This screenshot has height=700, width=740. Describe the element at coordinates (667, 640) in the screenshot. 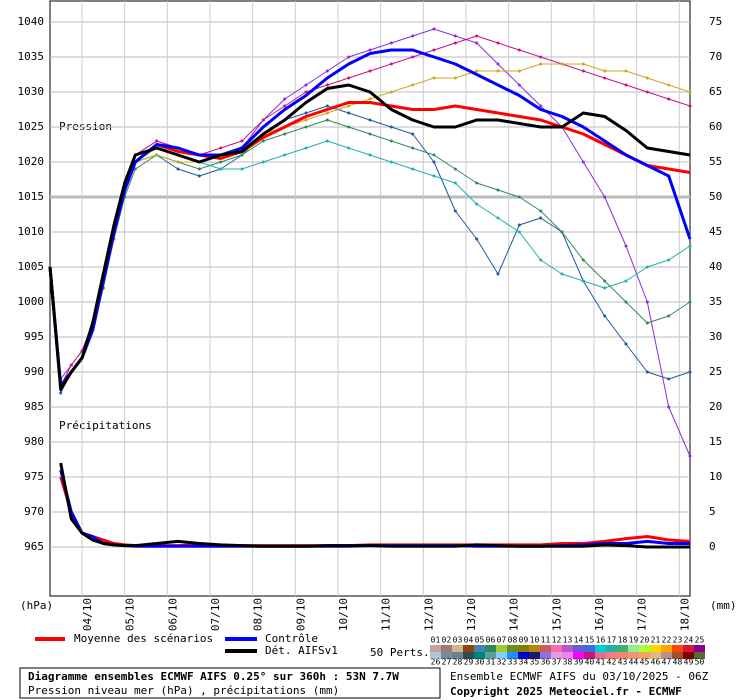

I see `member-label: 22` at that location.